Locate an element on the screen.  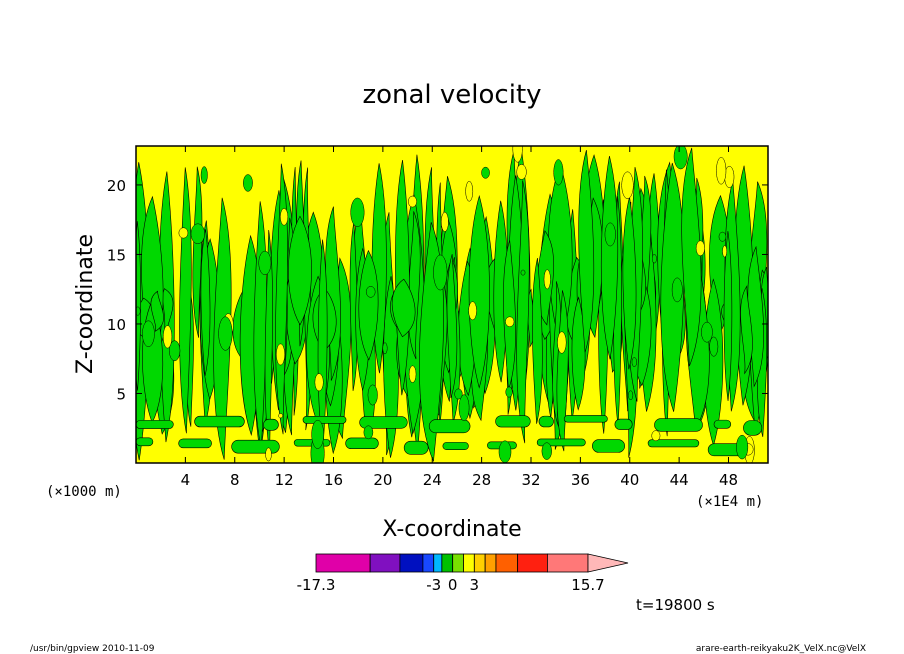
colorbar-tick-label: -3 is located at coordinates (433, 585).